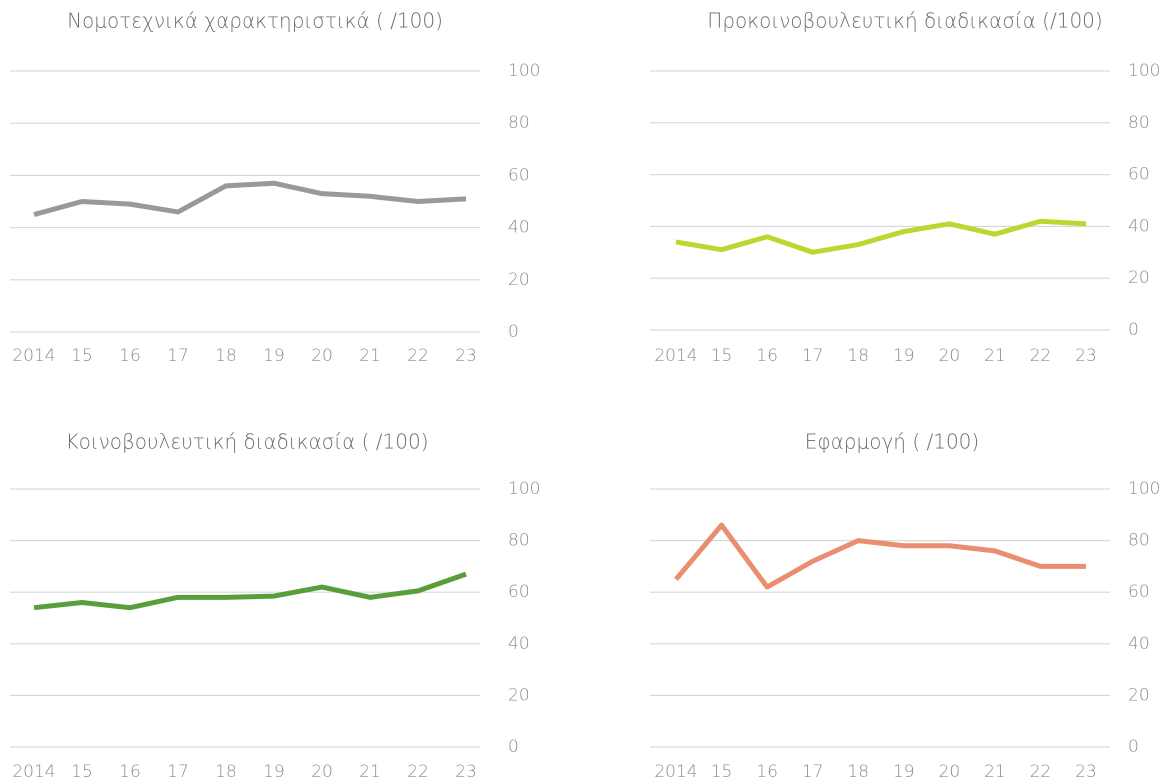  Describe the element at coordinates (246, 442) in the screenshot. I see `chart-title: Κοινοβουλευτική διαδικασία ( /100)` at that location.